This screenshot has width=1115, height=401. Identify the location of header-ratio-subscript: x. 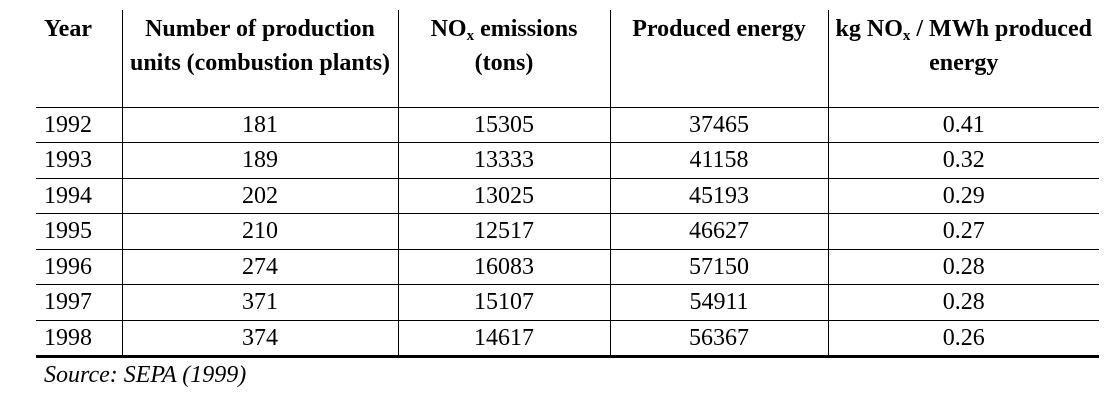
(906, 36).